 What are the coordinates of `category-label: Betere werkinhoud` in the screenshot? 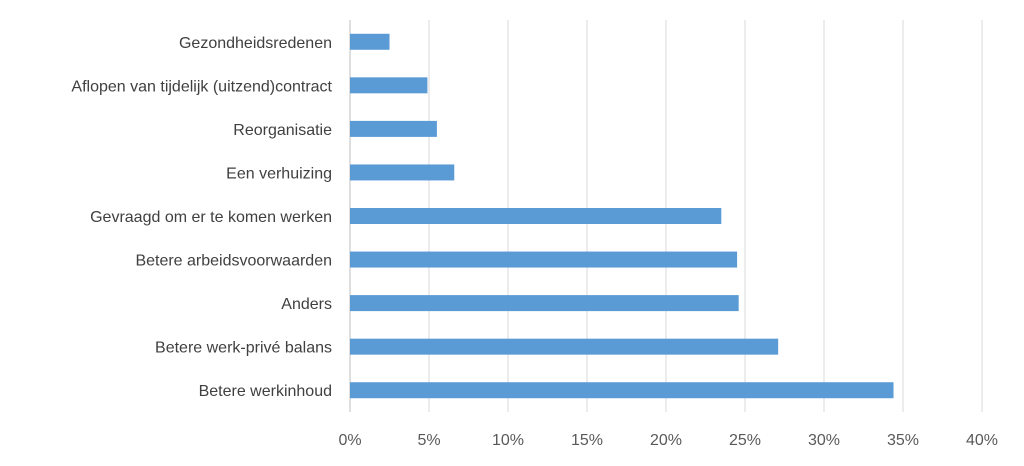 It's located at (265, 391).